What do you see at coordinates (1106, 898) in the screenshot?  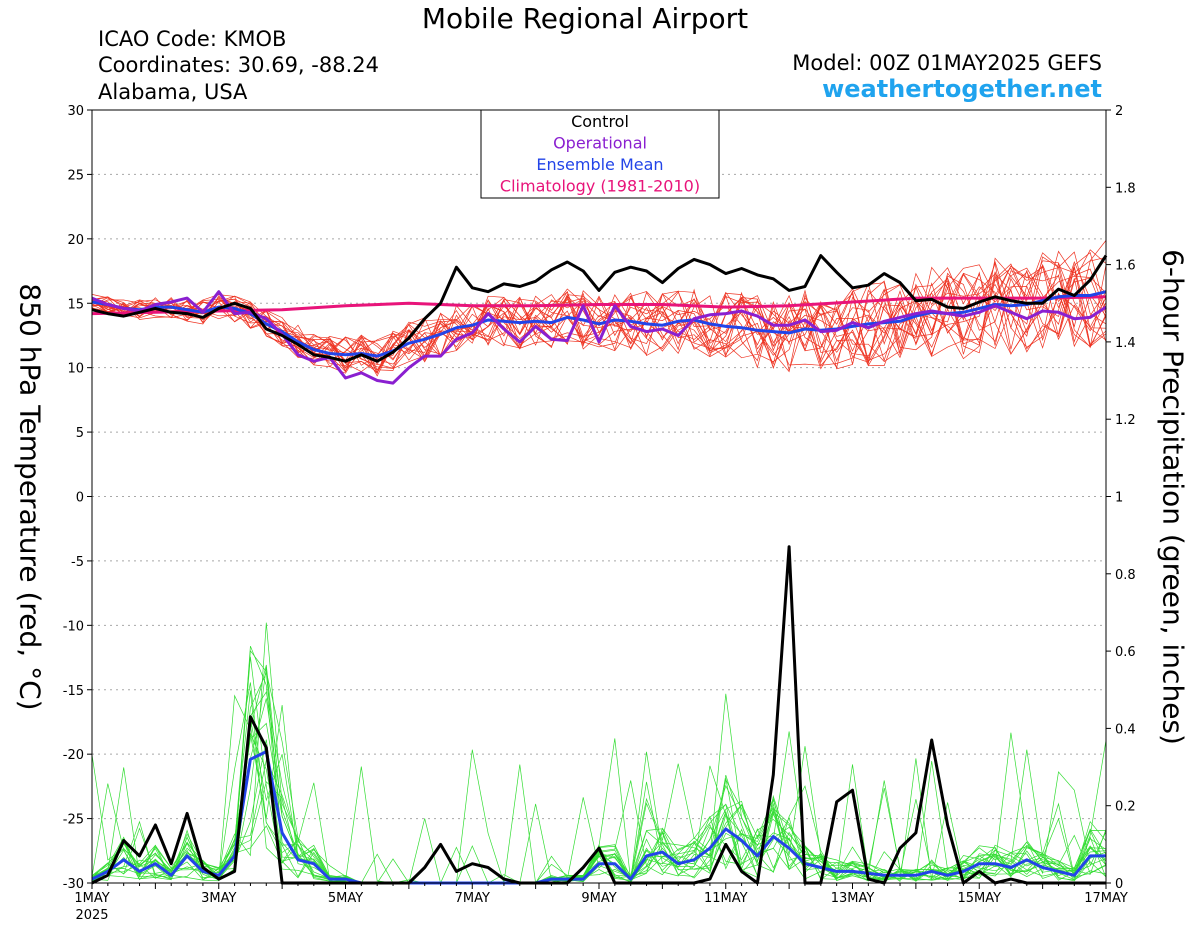 I see `x-tick-label: 17MAY` at bounding box center [1106, 898].